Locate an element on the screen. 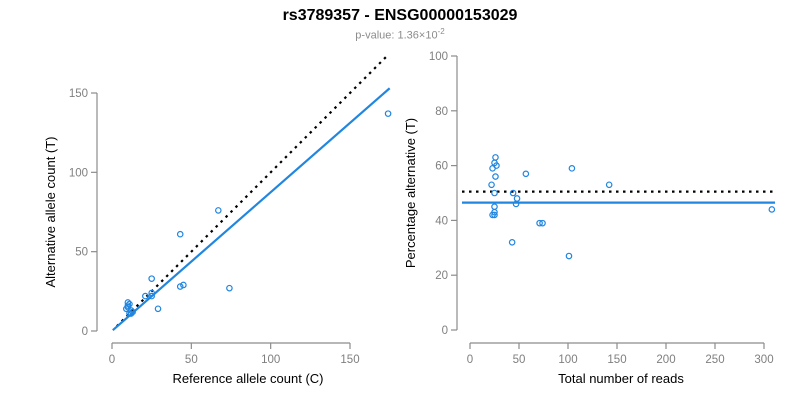 The width and height of the screenshot is (800, 400). x-axis-title: Reference allele count (C) is located at coordinates (247, 378).